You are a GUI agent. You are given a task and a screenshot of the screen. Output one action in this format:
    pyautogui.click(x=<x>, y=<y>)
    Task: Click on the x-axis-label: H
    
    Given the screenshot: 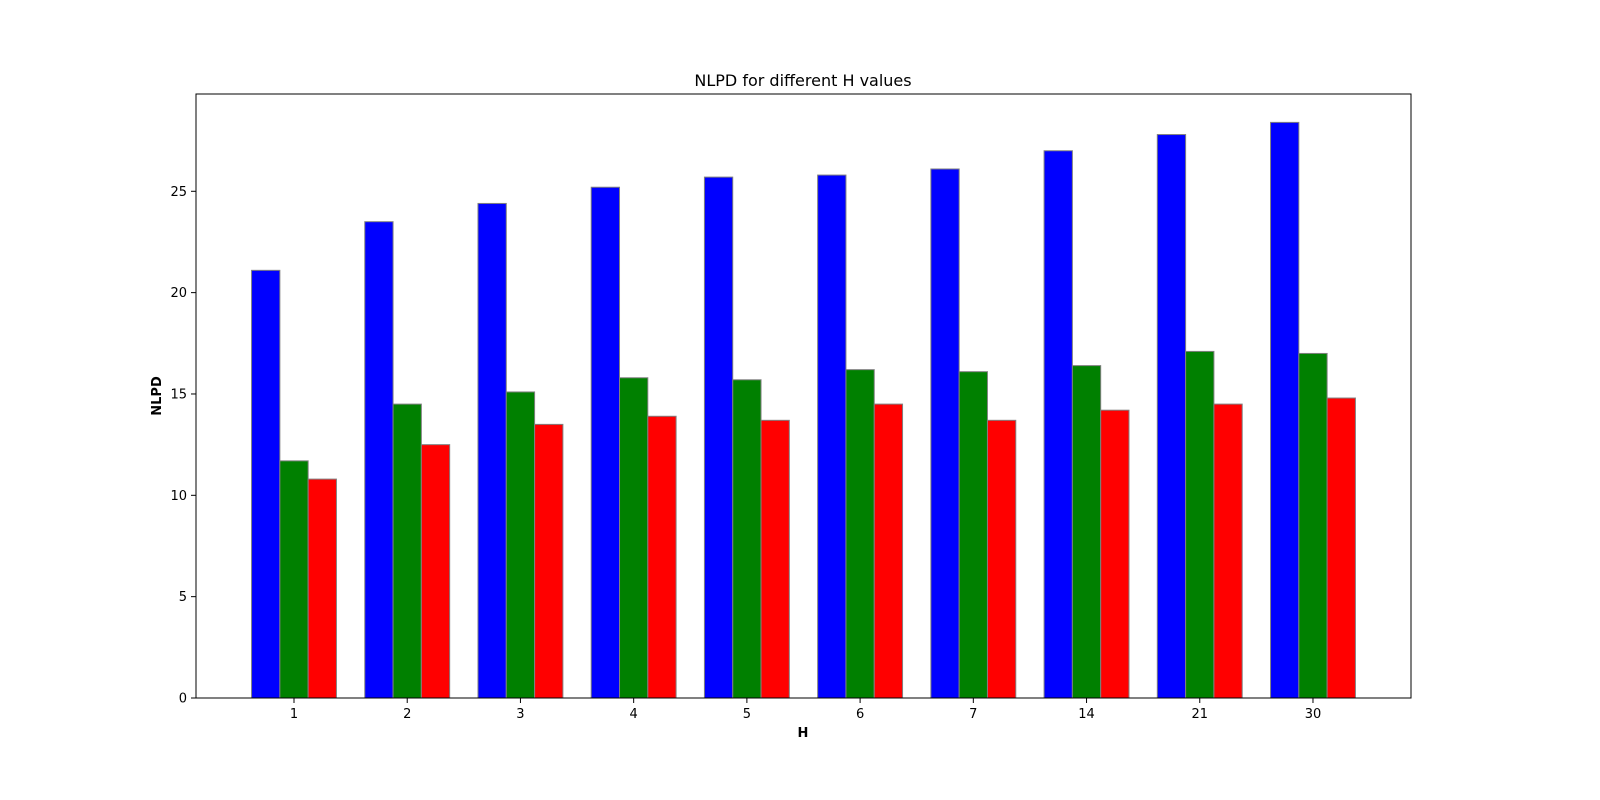 What is the action you would take?
    pyautogui.click(x=803, y=733)
    